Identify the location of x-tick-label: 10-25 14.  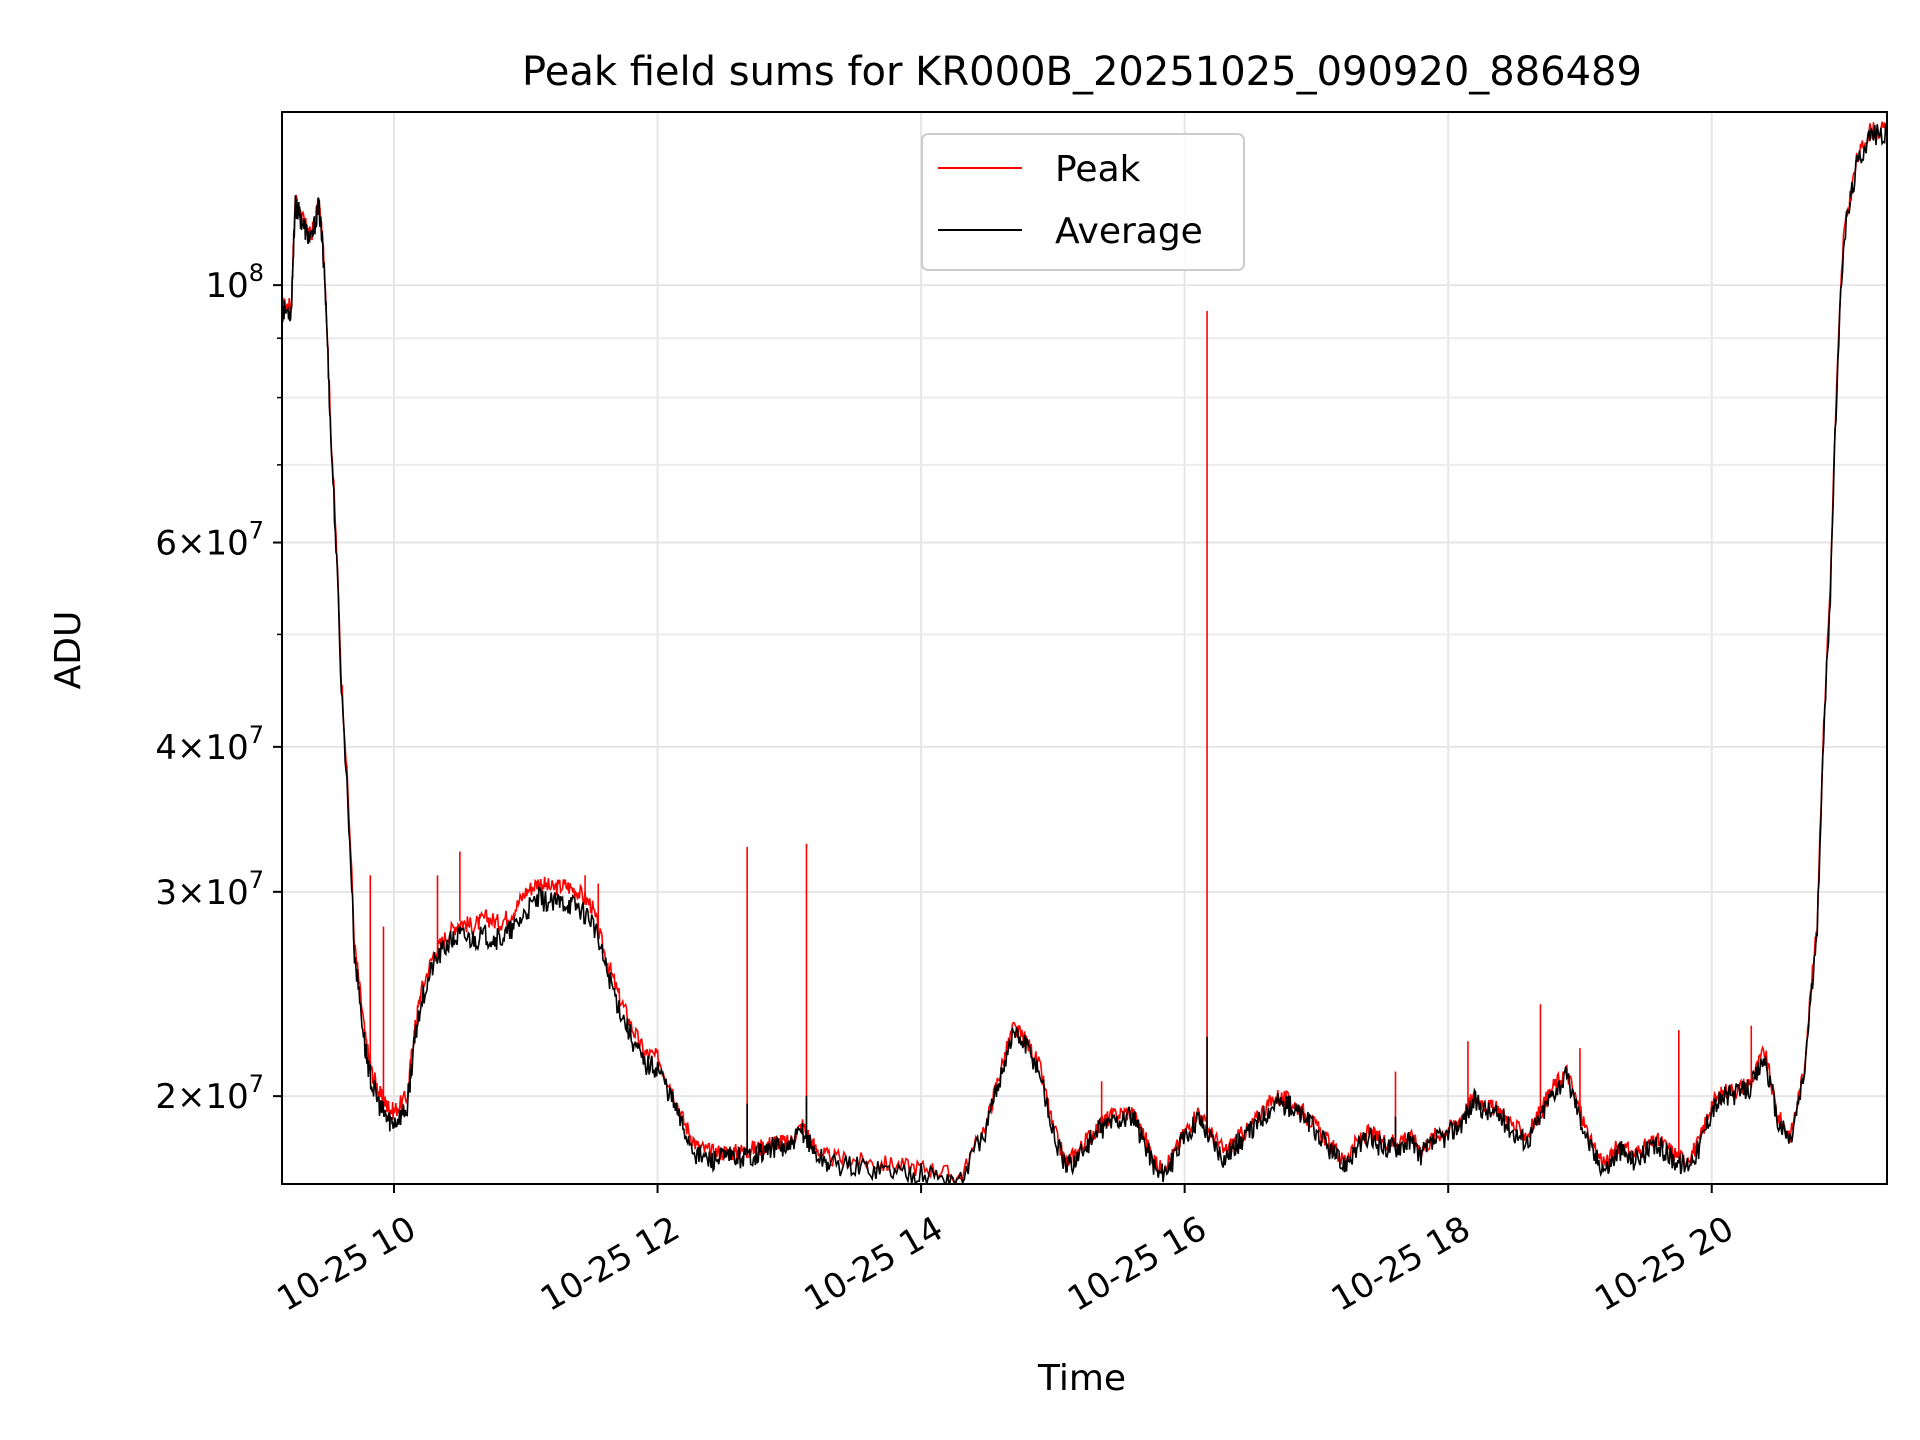
(874, 1264).